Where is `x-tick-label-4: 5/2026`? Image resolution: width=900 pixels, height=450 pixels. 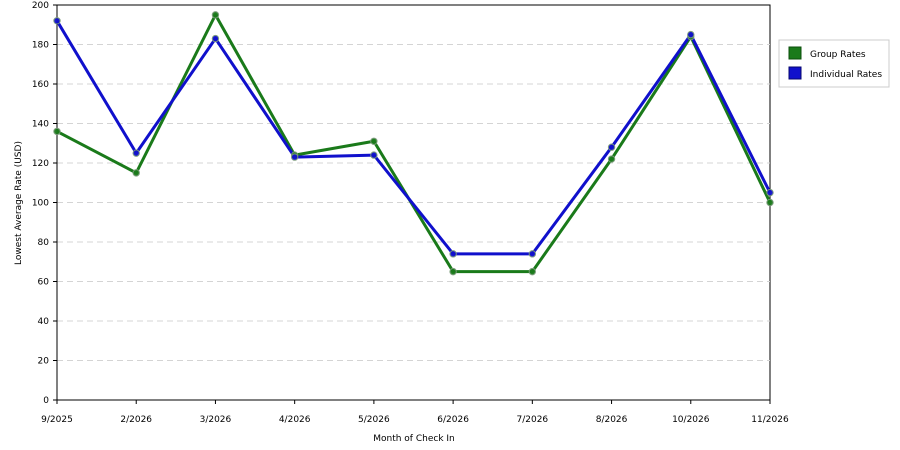
x-tick-label-4: 5/2026 is located at coordinates (374, 420).